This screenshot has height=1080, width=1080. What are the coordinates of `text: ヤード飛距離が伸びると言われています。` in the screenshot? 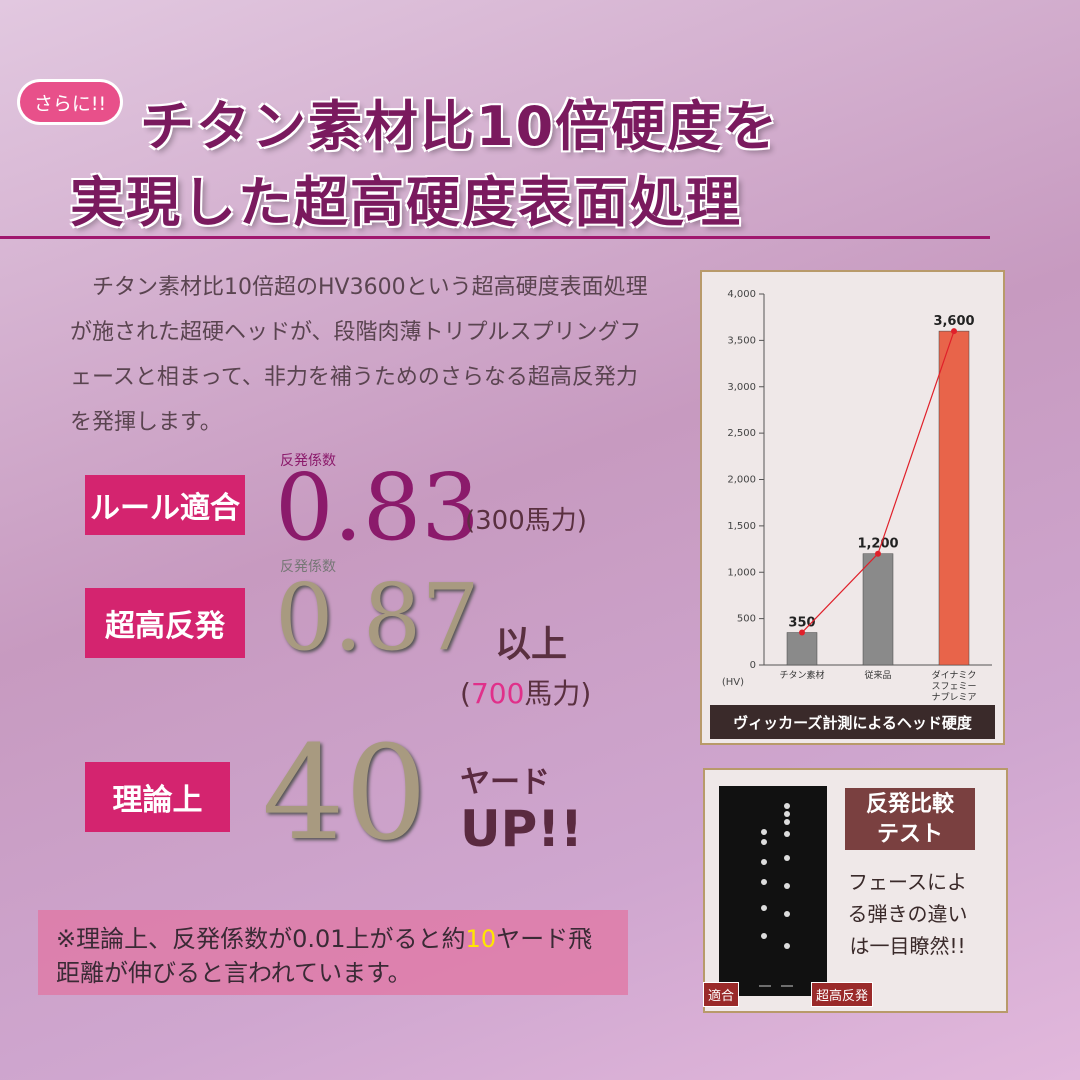 It's located at (324, 956).